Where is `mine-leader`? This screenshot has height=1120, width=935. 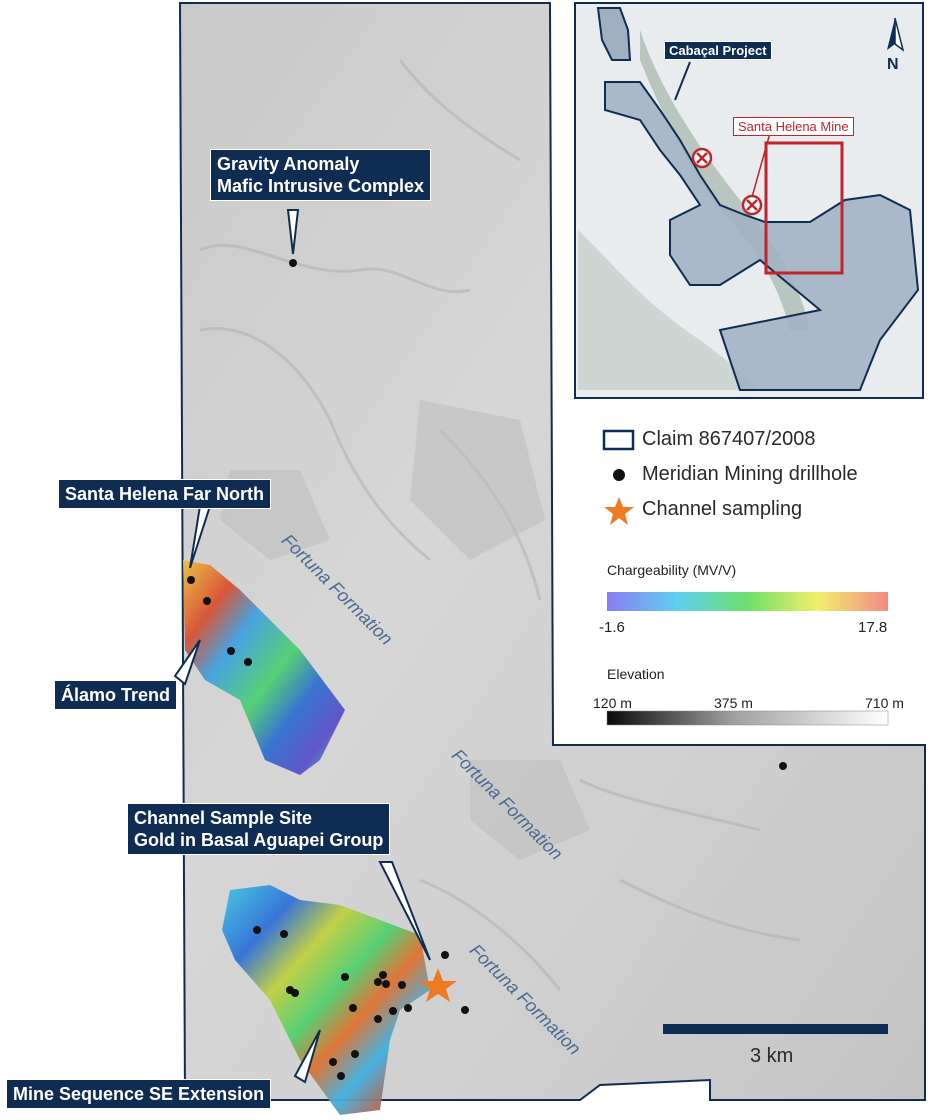
mine-leader is located at coordinates (761, 165).